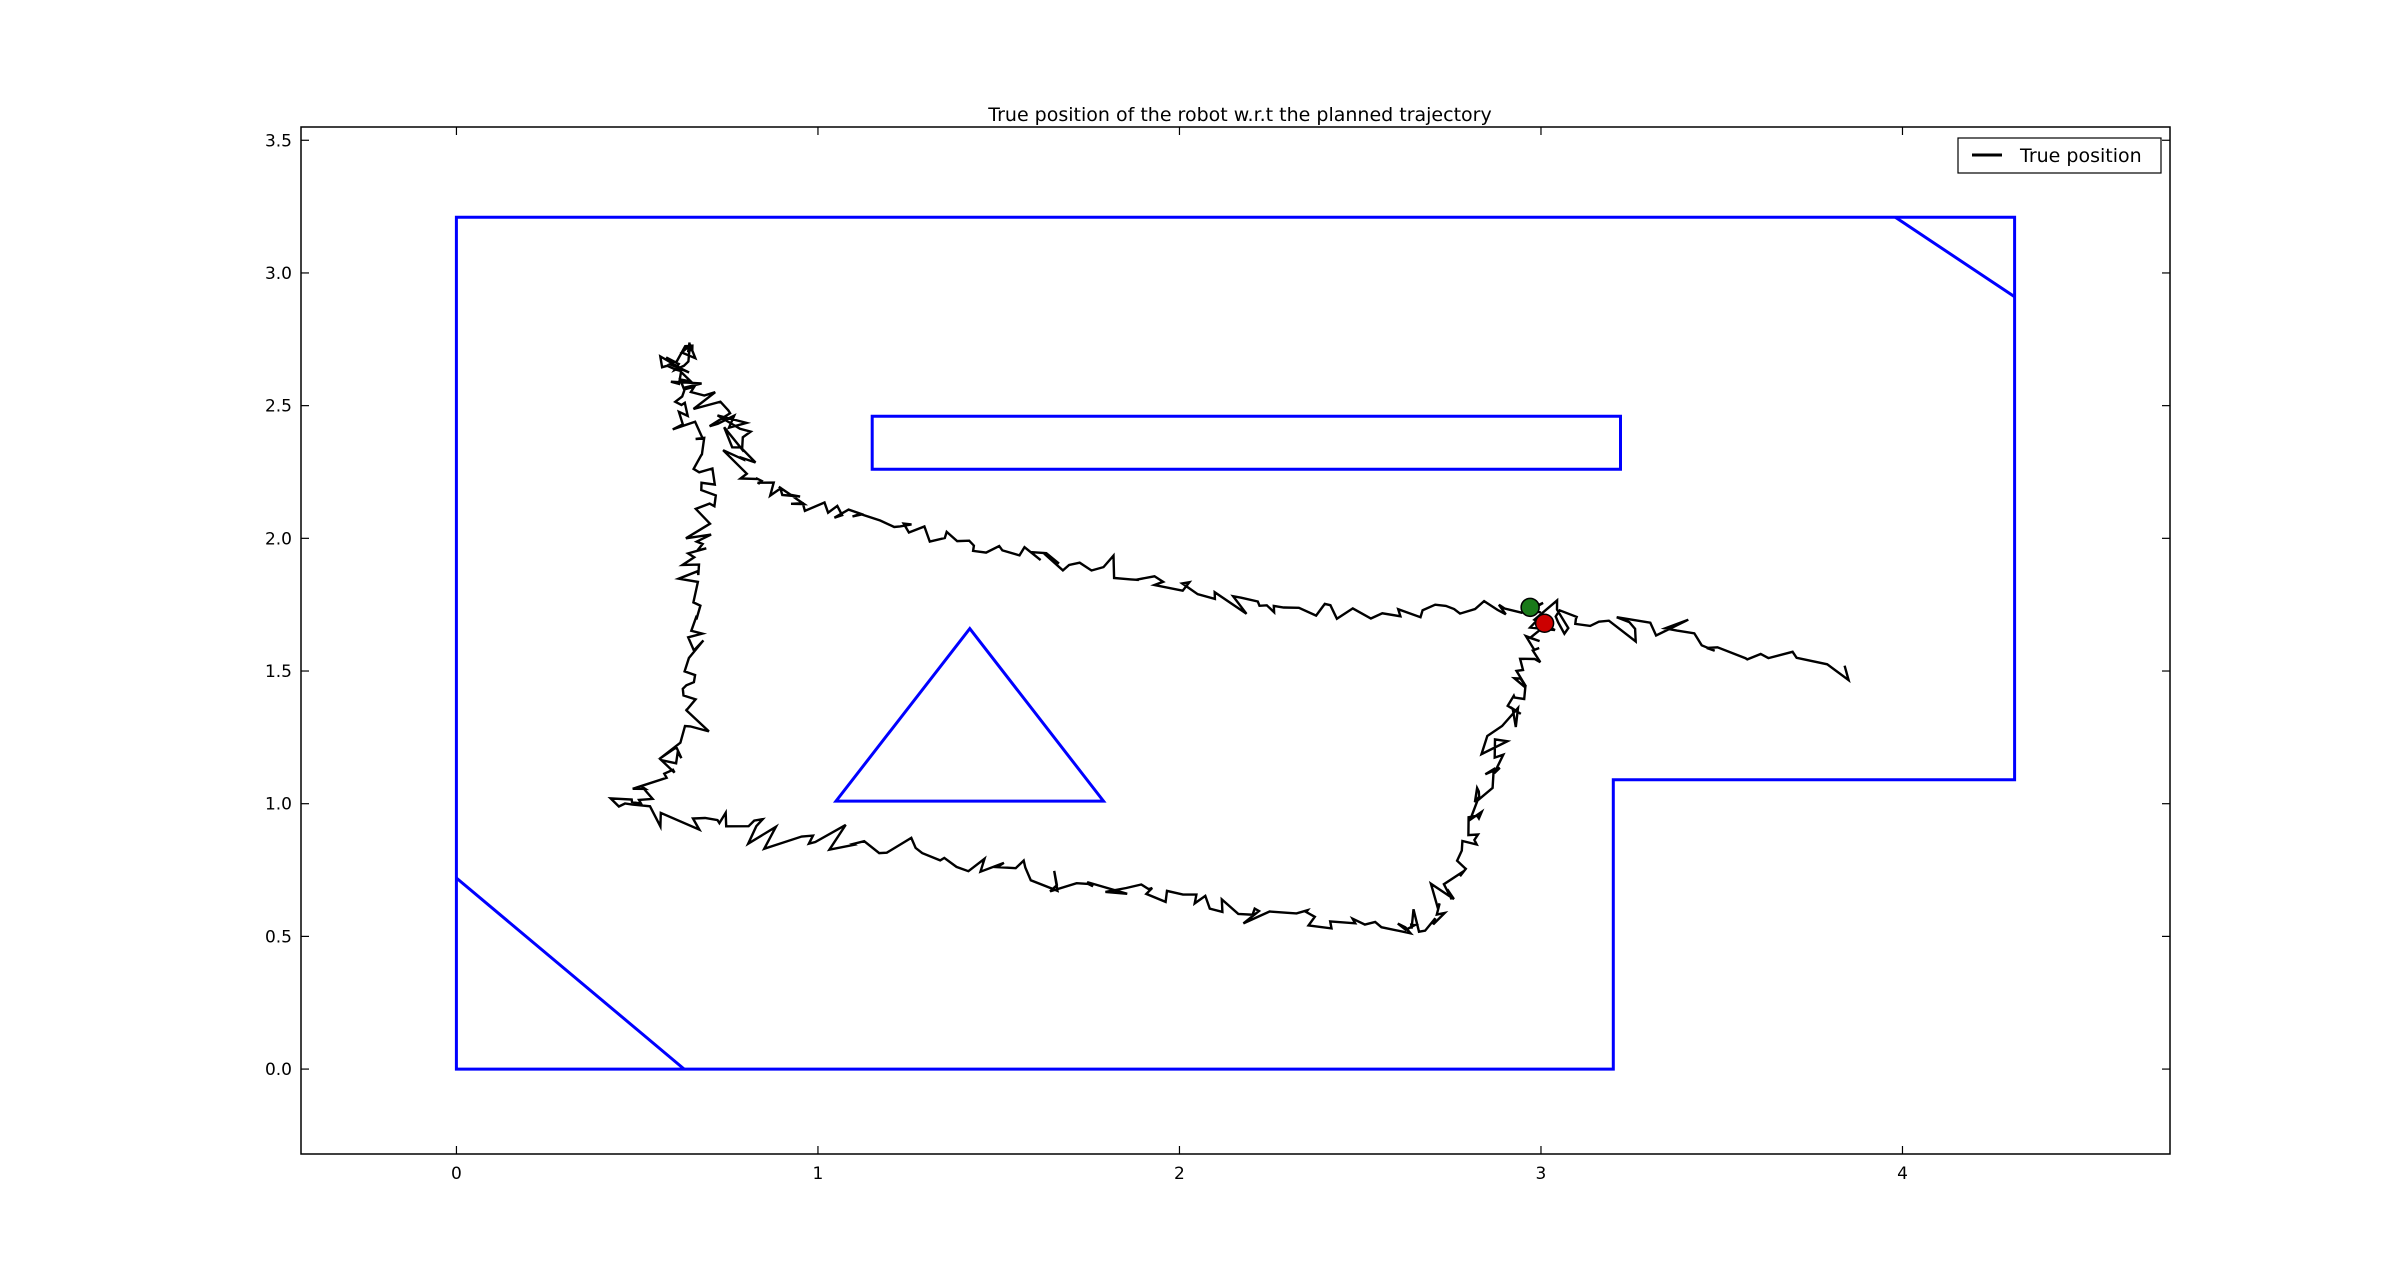  What do you see at coordinates (278, 805) in the screenshot?
I see `y-tick-label: 1.0` at bounding box center [278, 805].